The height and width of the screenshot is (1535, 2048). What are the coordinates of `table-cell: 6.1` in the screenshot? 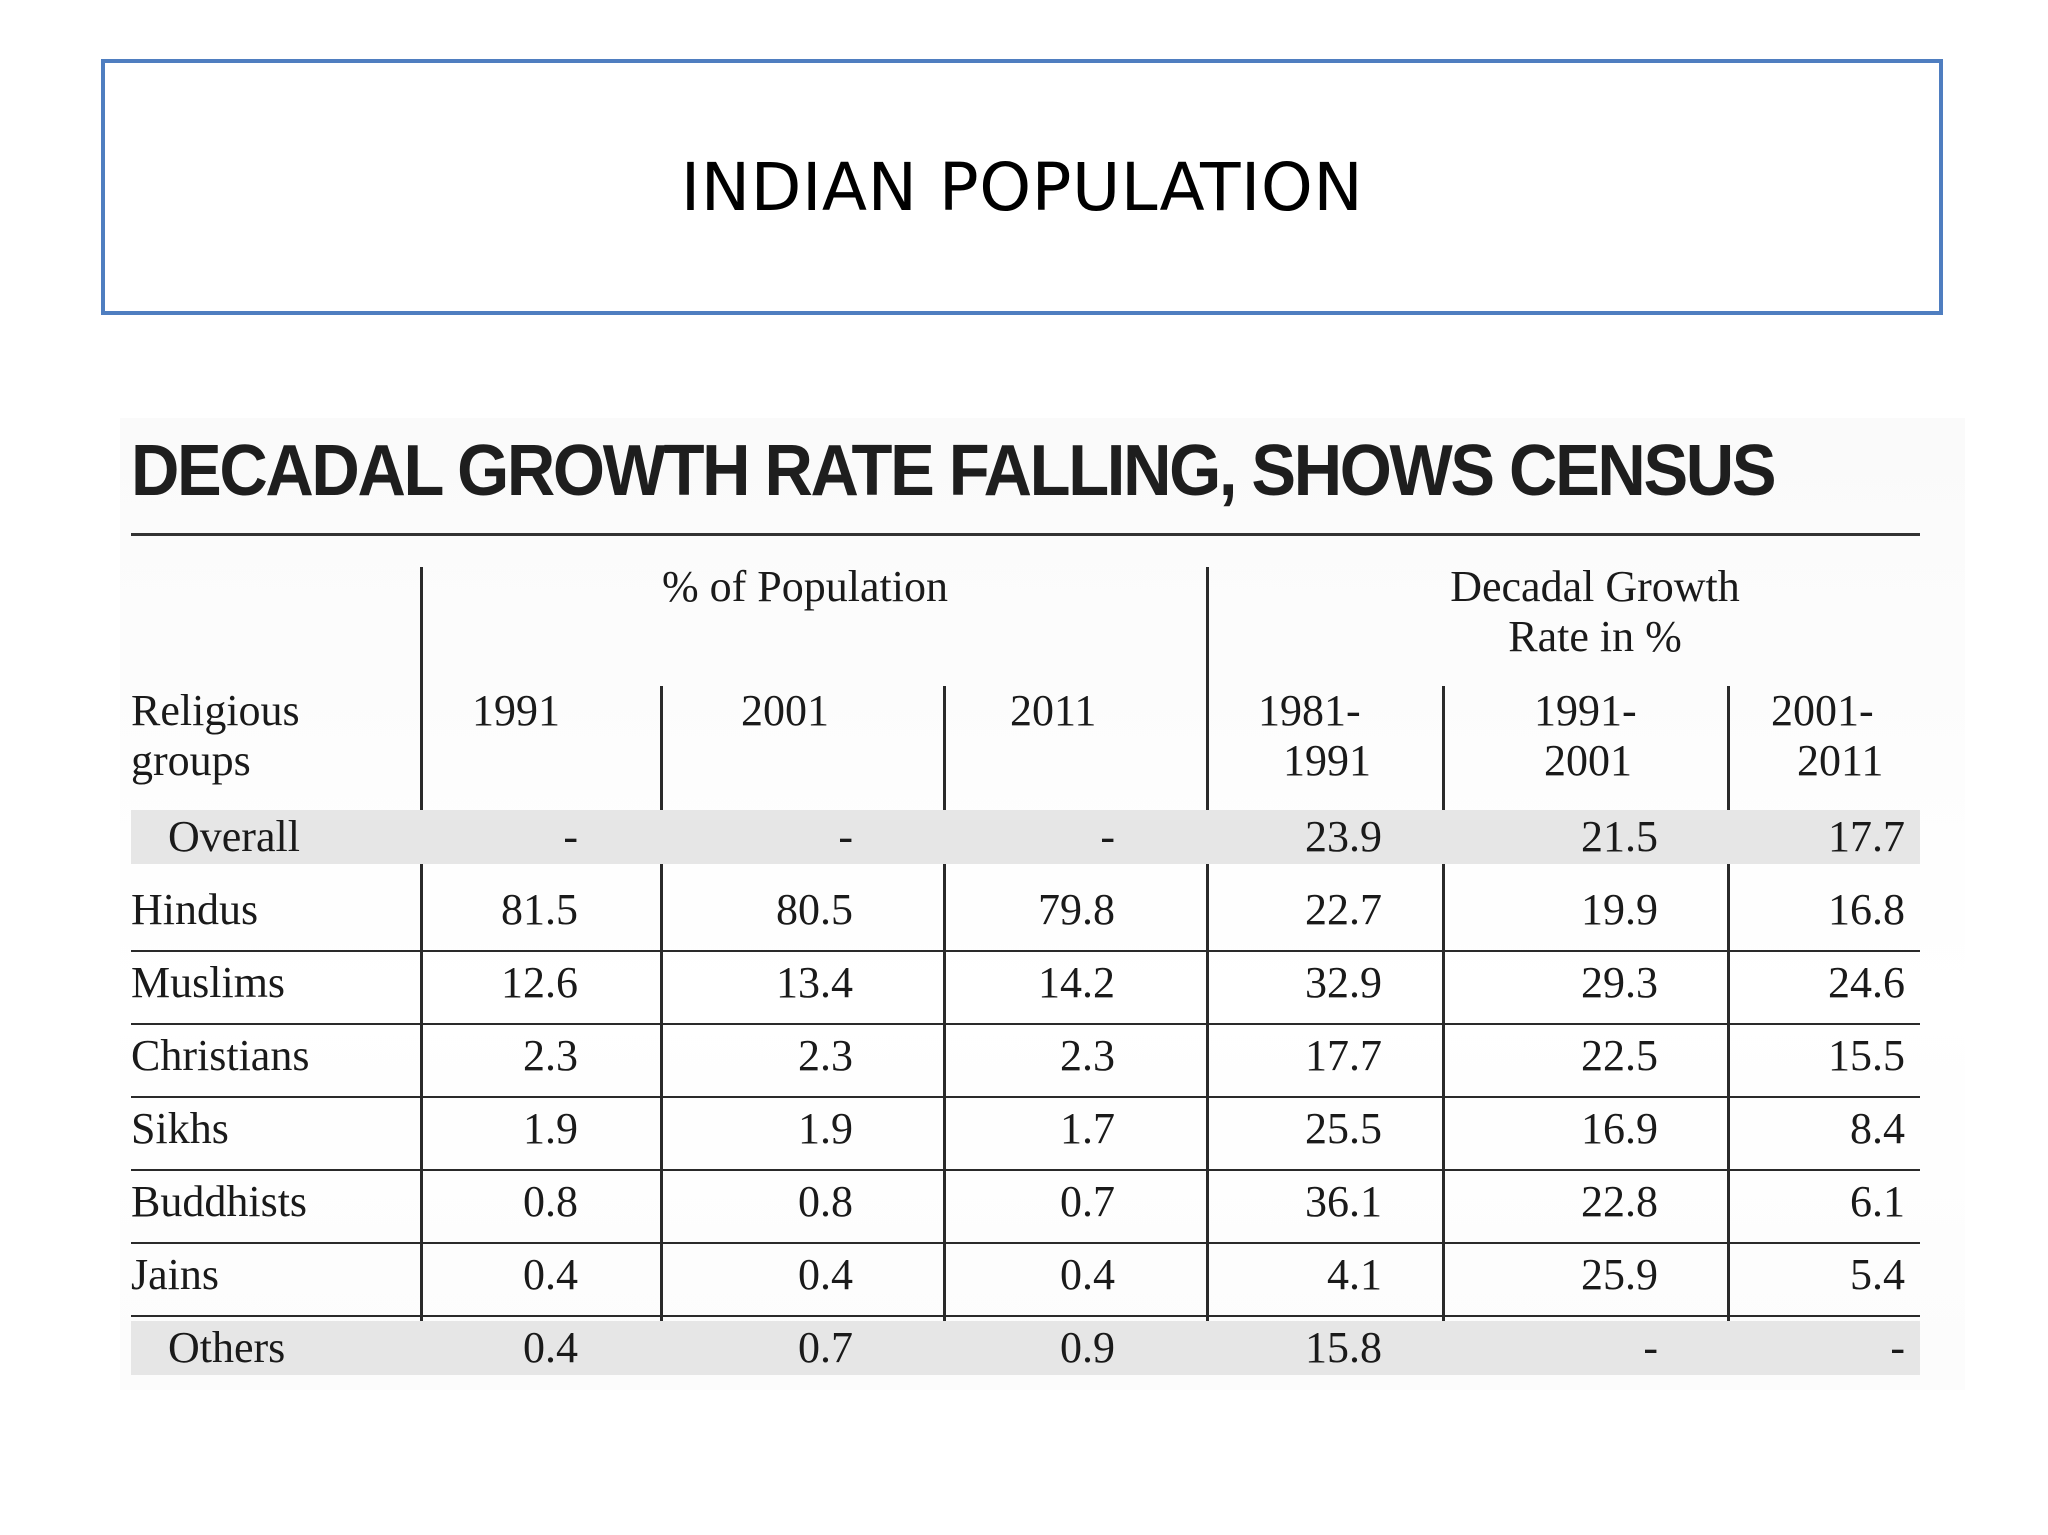 It's located at (1877, 1201).